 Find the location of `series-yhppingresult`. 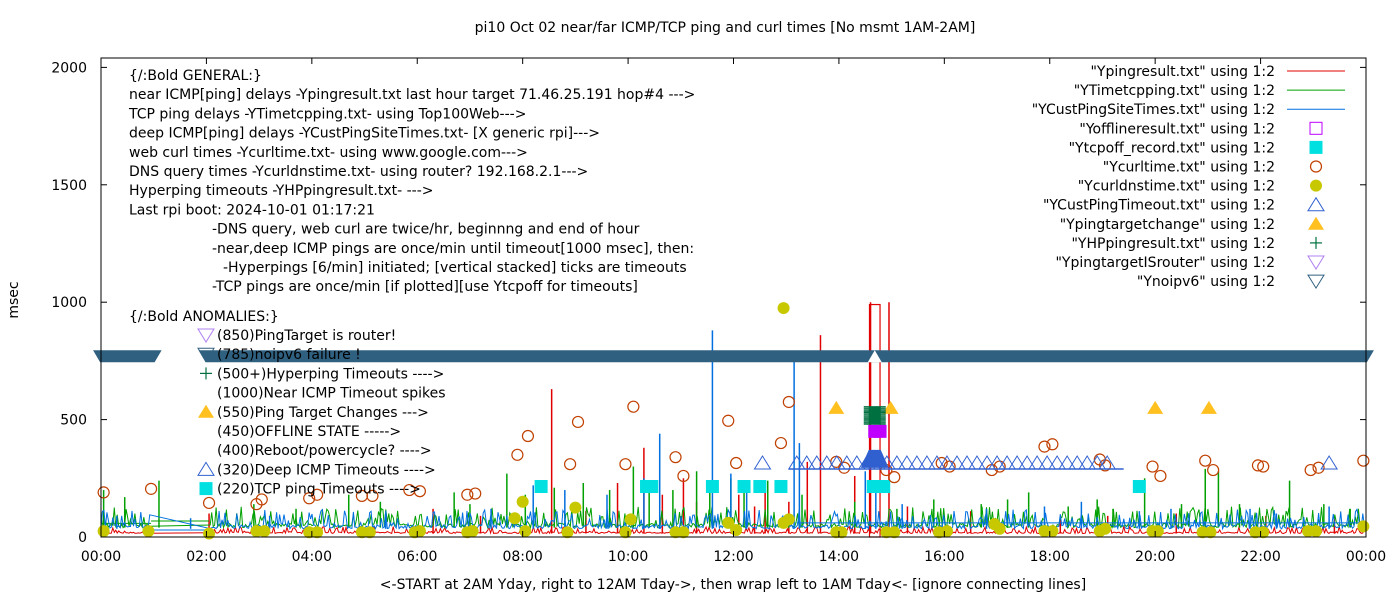

series-yhppingresult is located at coordinates (874, 415).